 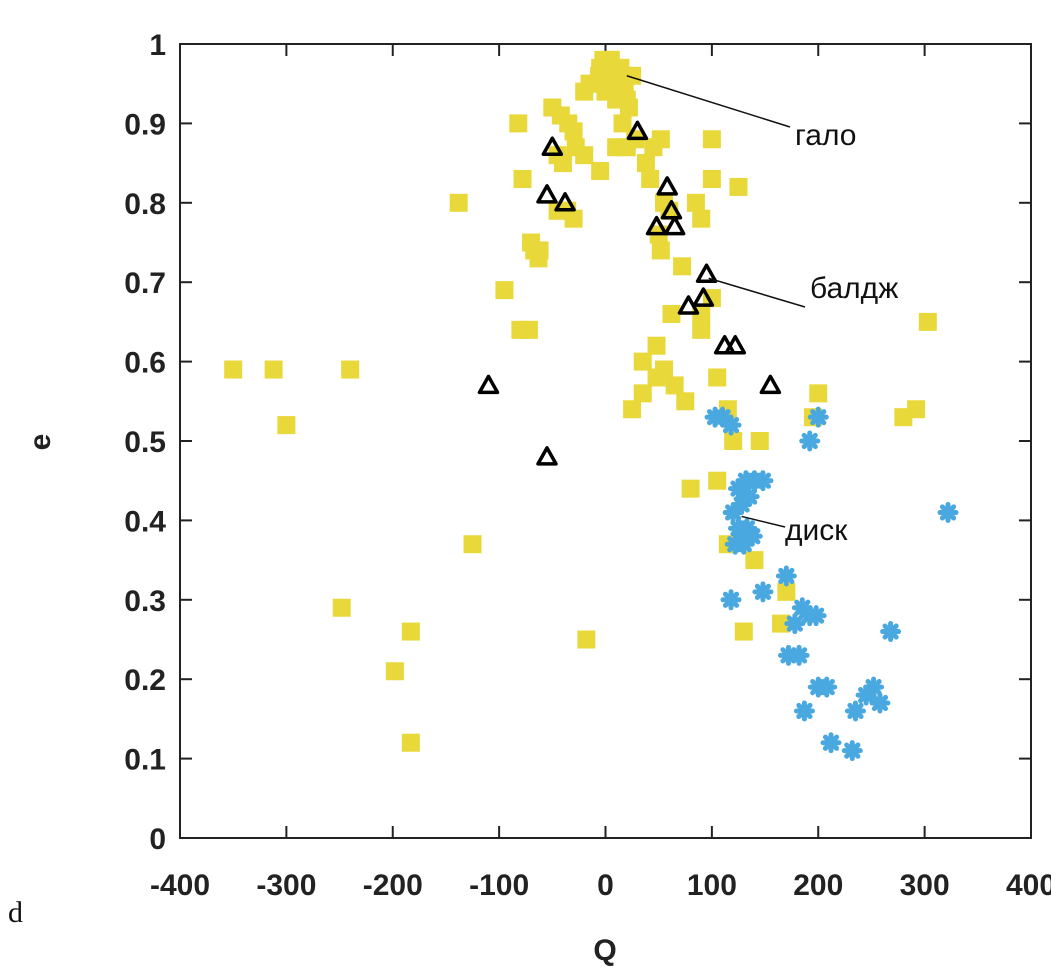 What do you see at coordinates (286, 885) in the screenshot?
I see `x-tick-label: -300` at bounding box center [286, 885].